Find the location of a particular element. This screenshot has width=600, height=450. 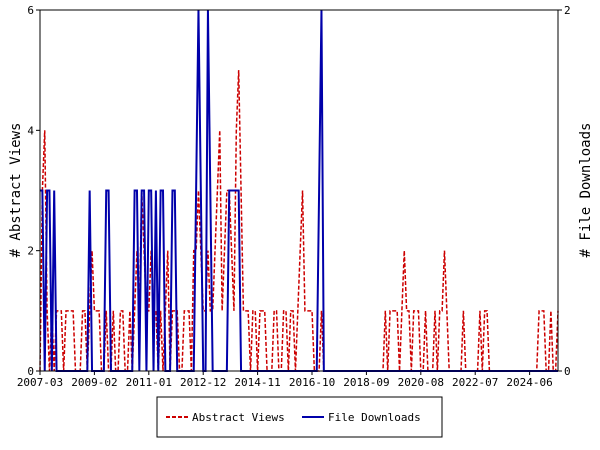

legend-label: Abstract Views is located at coordinates (238, 417).